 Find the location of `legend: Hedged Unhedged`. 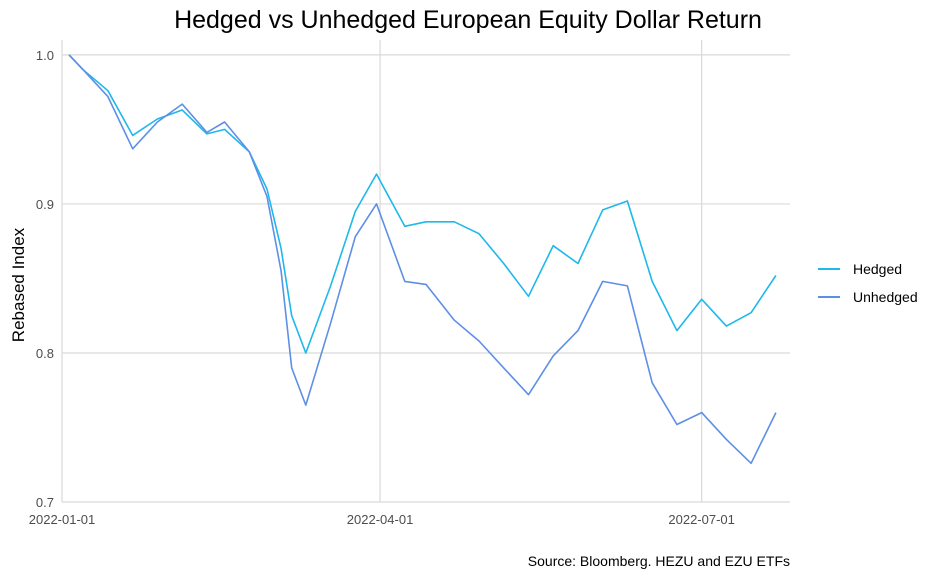

legend: Hedged Unhedged is located at coordinates (868, 283).